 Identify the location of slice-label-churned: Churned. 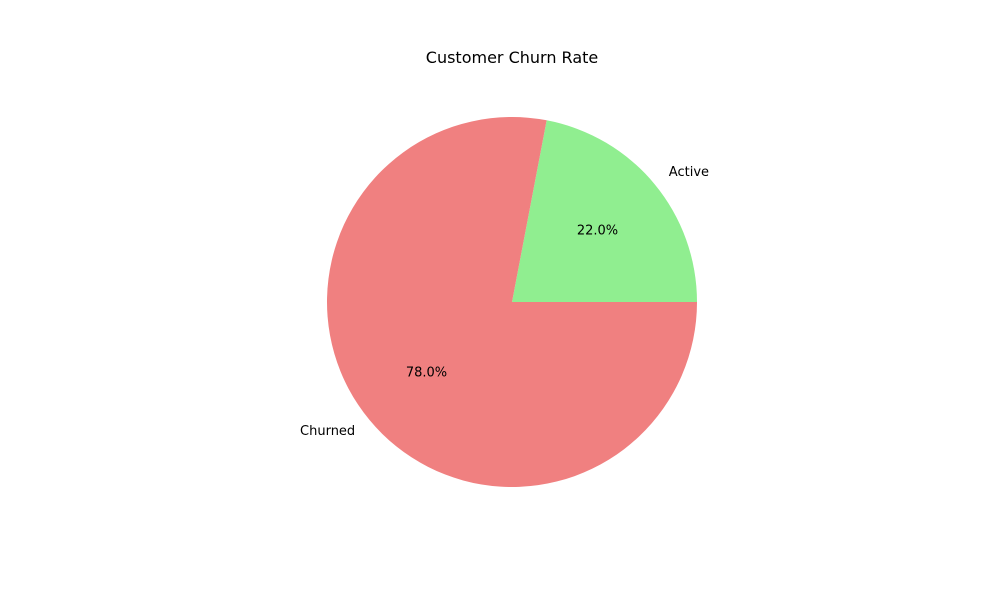
(327, 431).